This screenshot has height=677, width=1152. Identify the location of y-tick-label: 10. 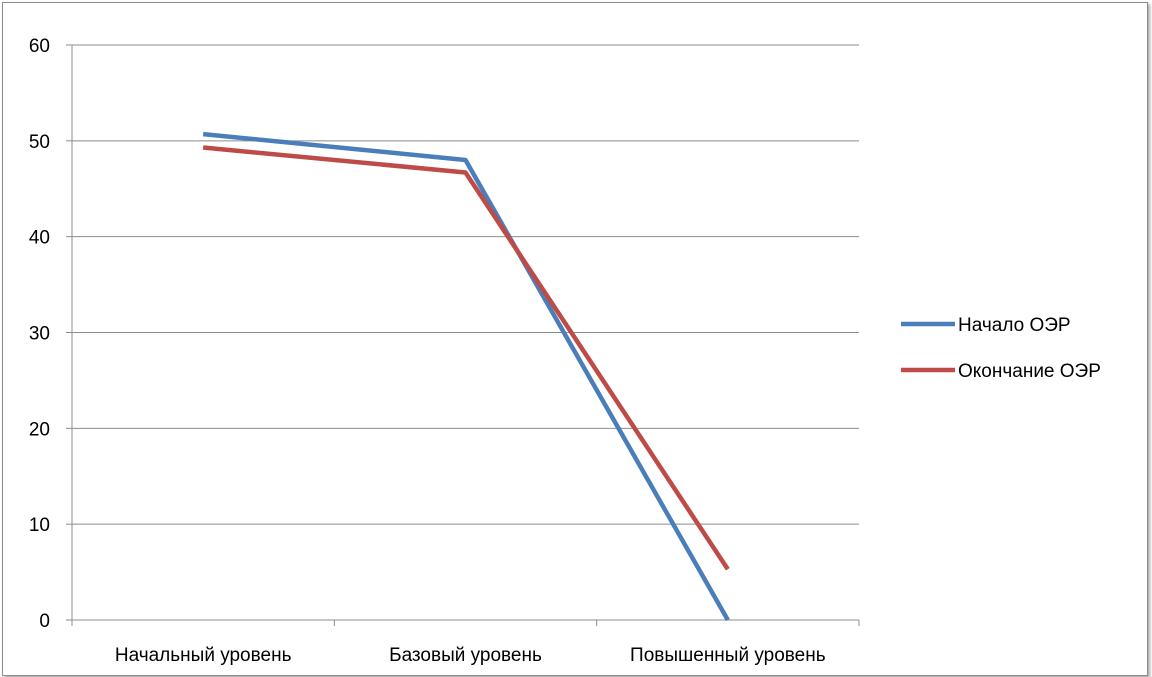
(39, 525).